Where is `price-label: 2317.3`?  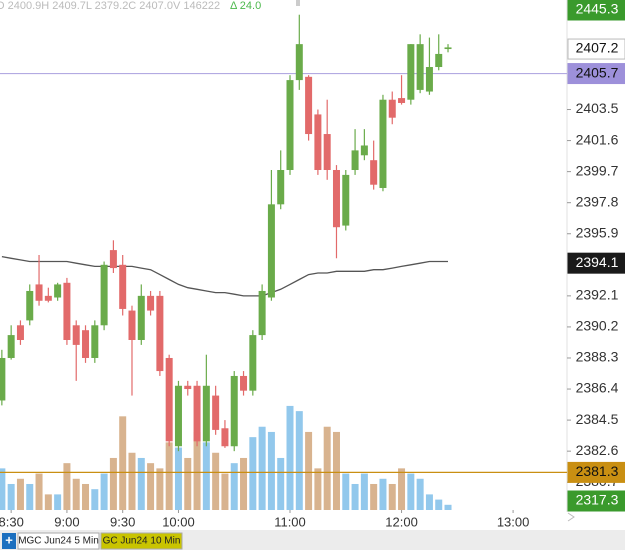
price-label: 2317.3 is located at coordinates (597, 500).